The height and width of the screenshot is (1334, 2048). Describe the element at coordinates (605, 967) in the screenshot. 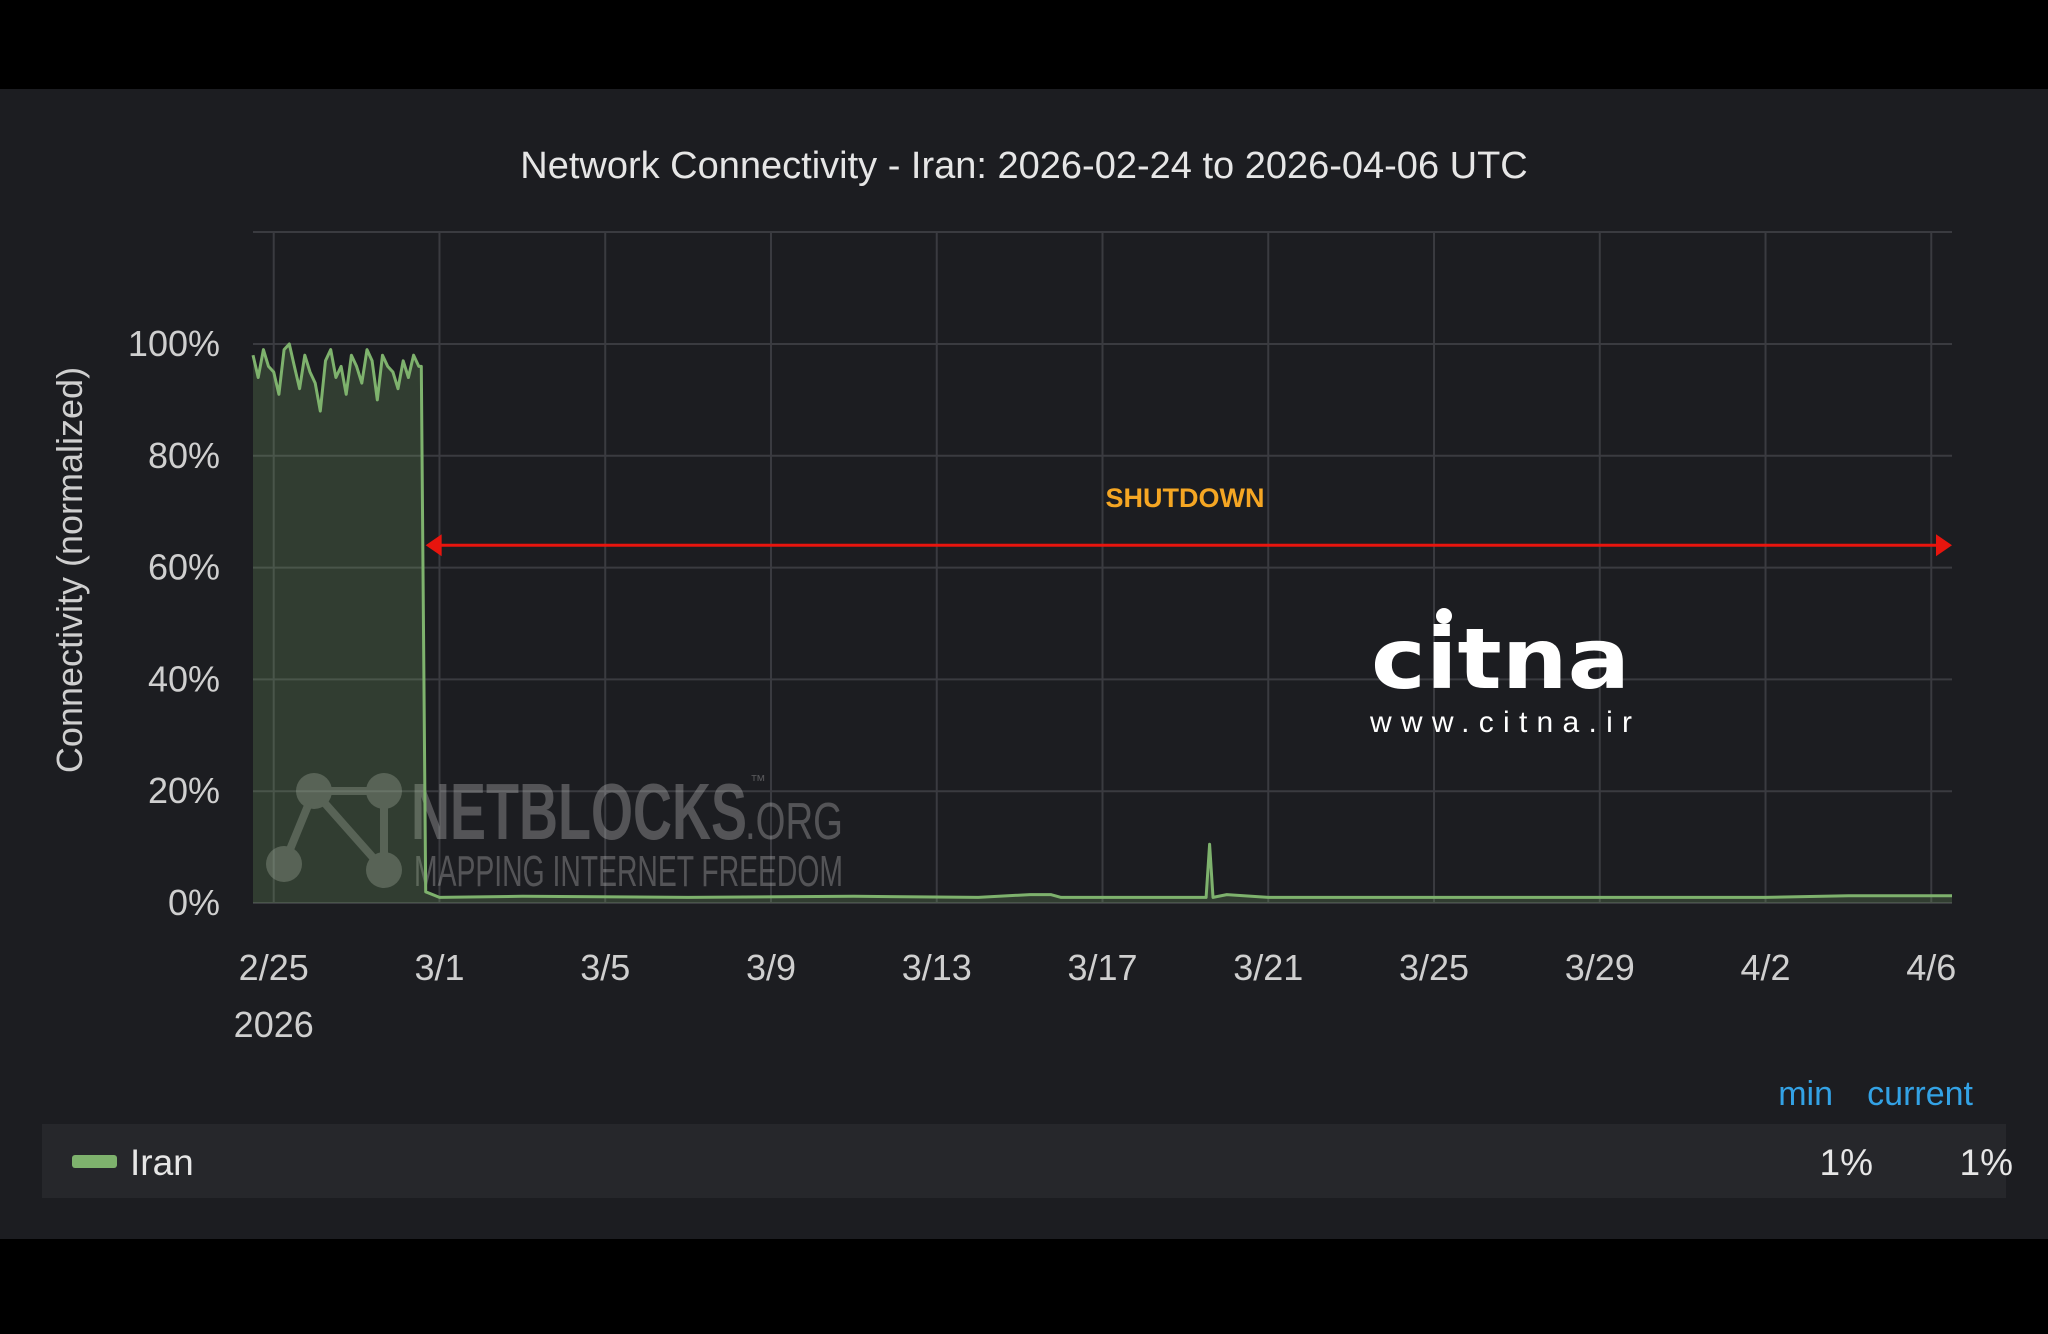

I see `x-tick-label: 3/5` at that location.